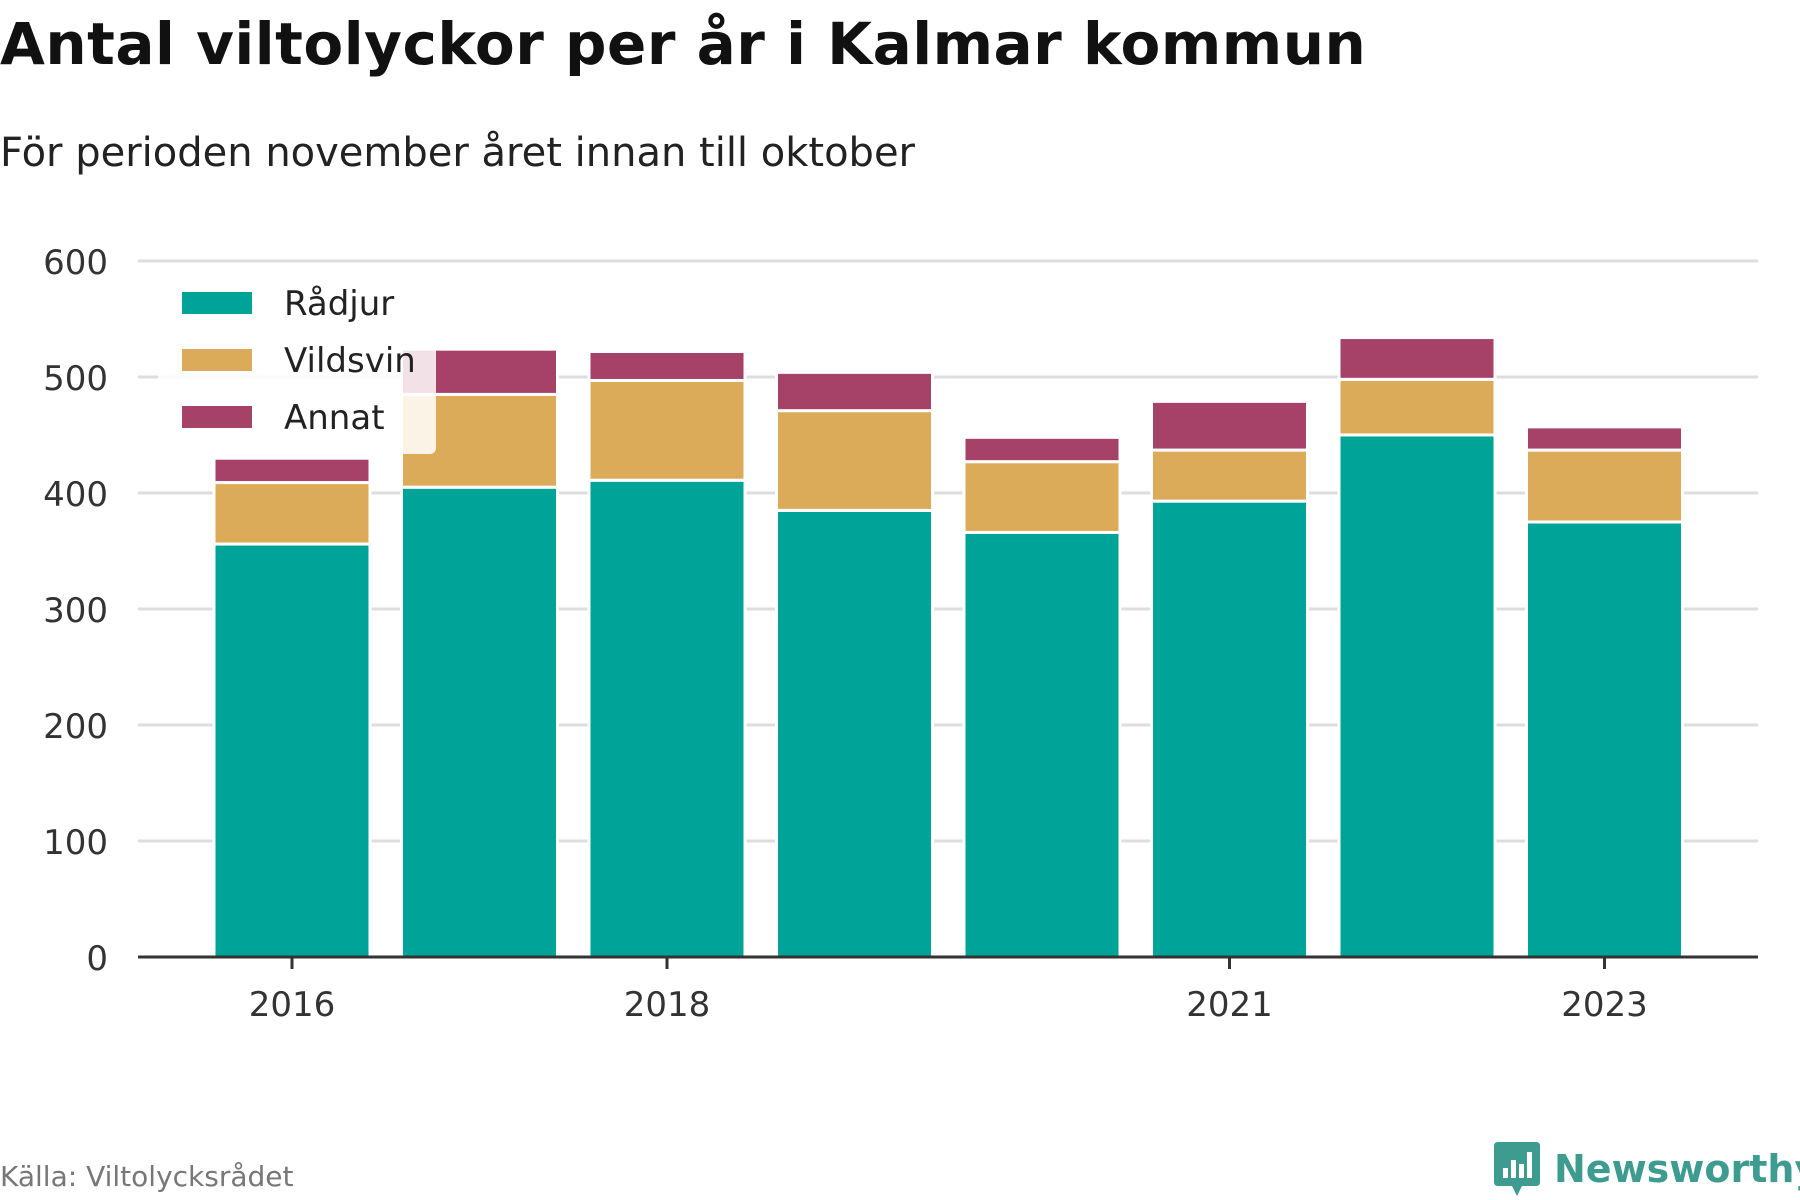 This screenshot has height=1200, width=1800. I want to click on bar-2016-vildsvin, so click(292, 513).